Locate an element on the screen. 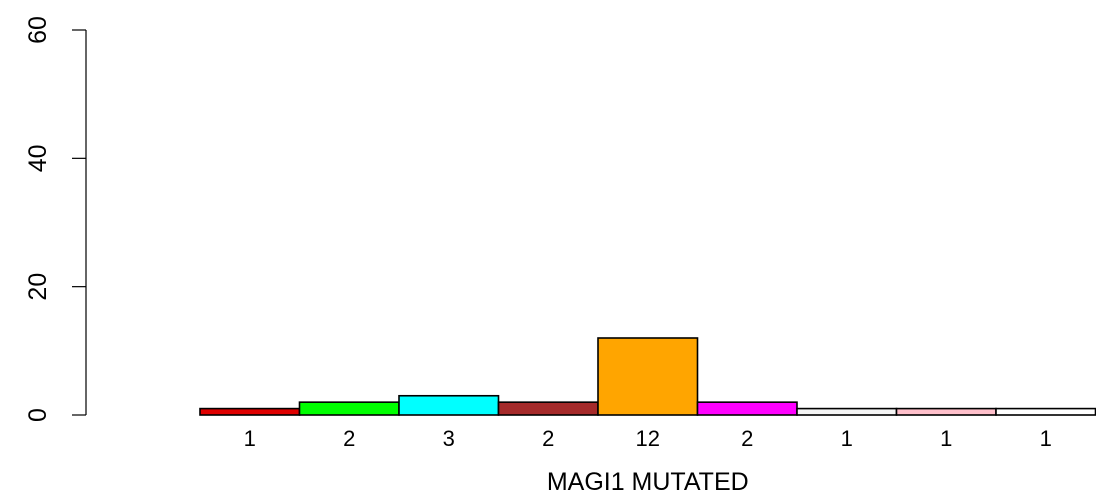  y-tick-label: 40 is located at coordinates (38, 158).